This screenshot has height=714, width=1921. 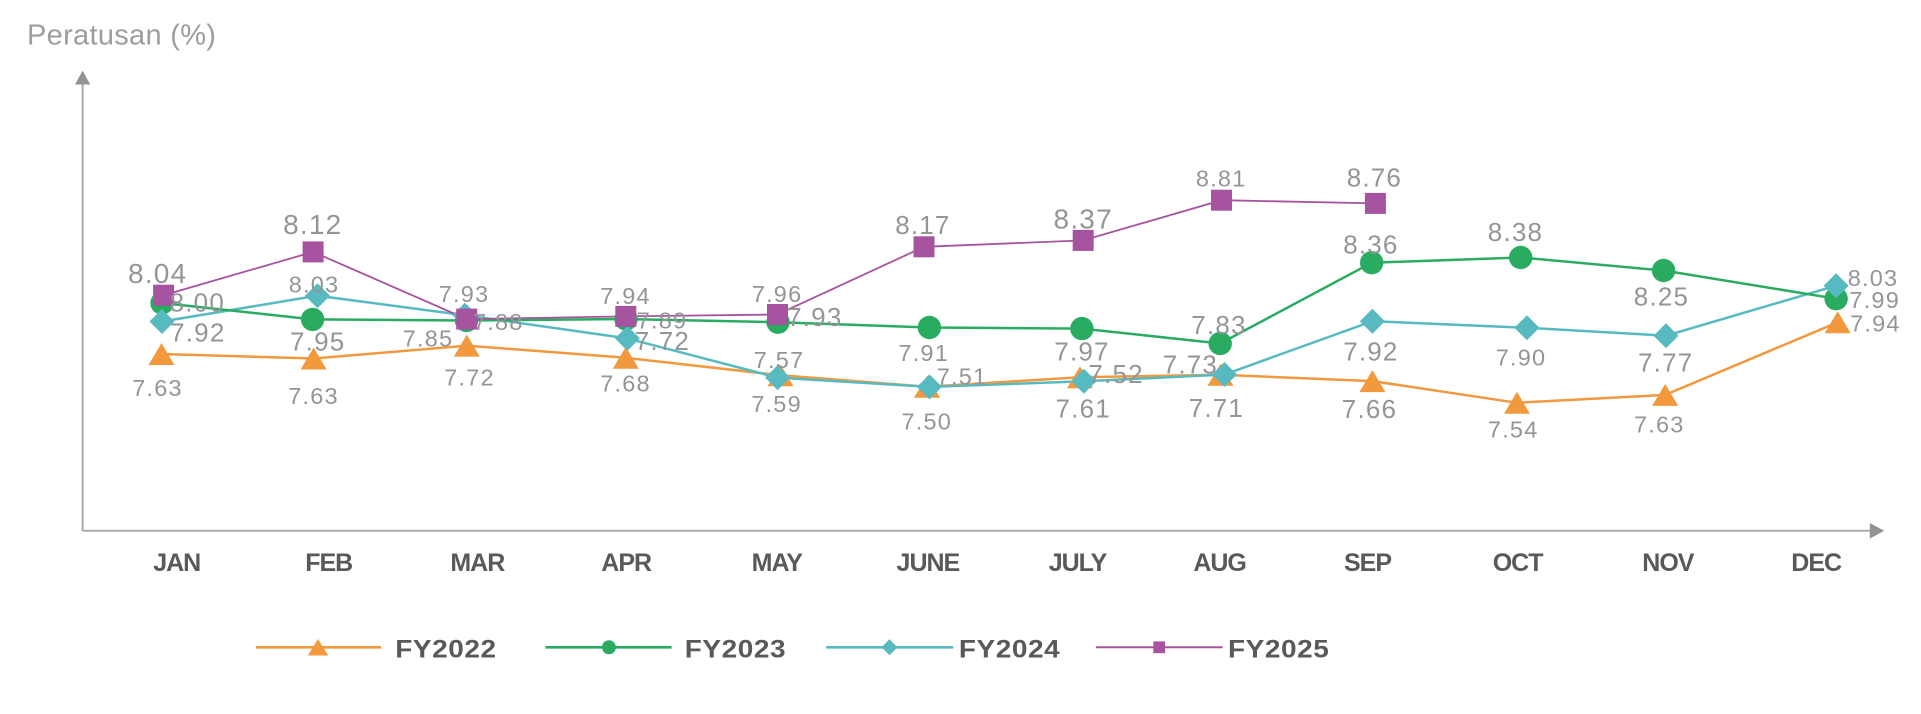 I want to click on svg-text: 7.61, so click(x=1082, y=409).